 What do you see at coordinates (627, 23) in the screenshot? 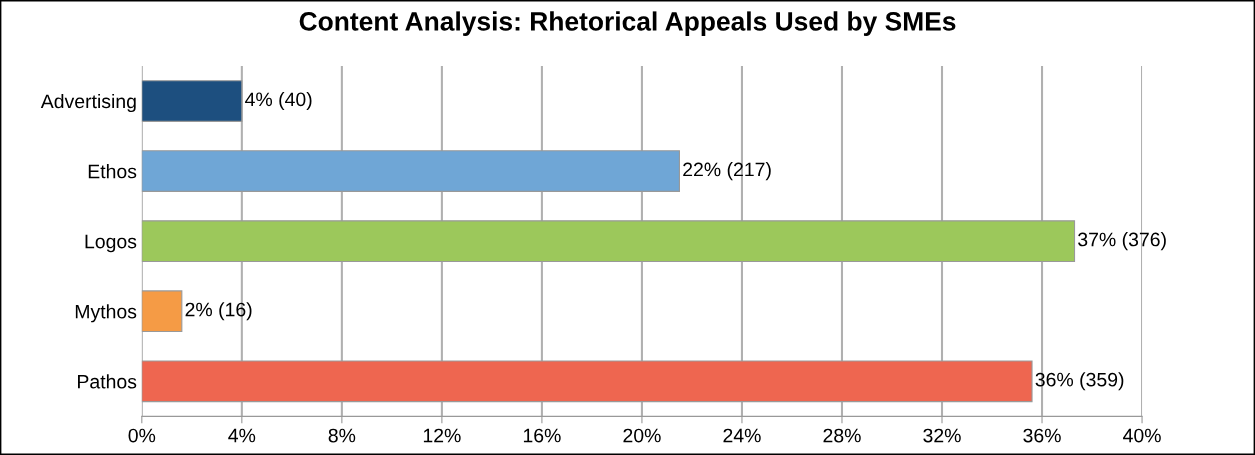
I see `chart-title: Content Analysis: Rhetorical Appeals Used by SMEs` at bounding box center [627, 23].